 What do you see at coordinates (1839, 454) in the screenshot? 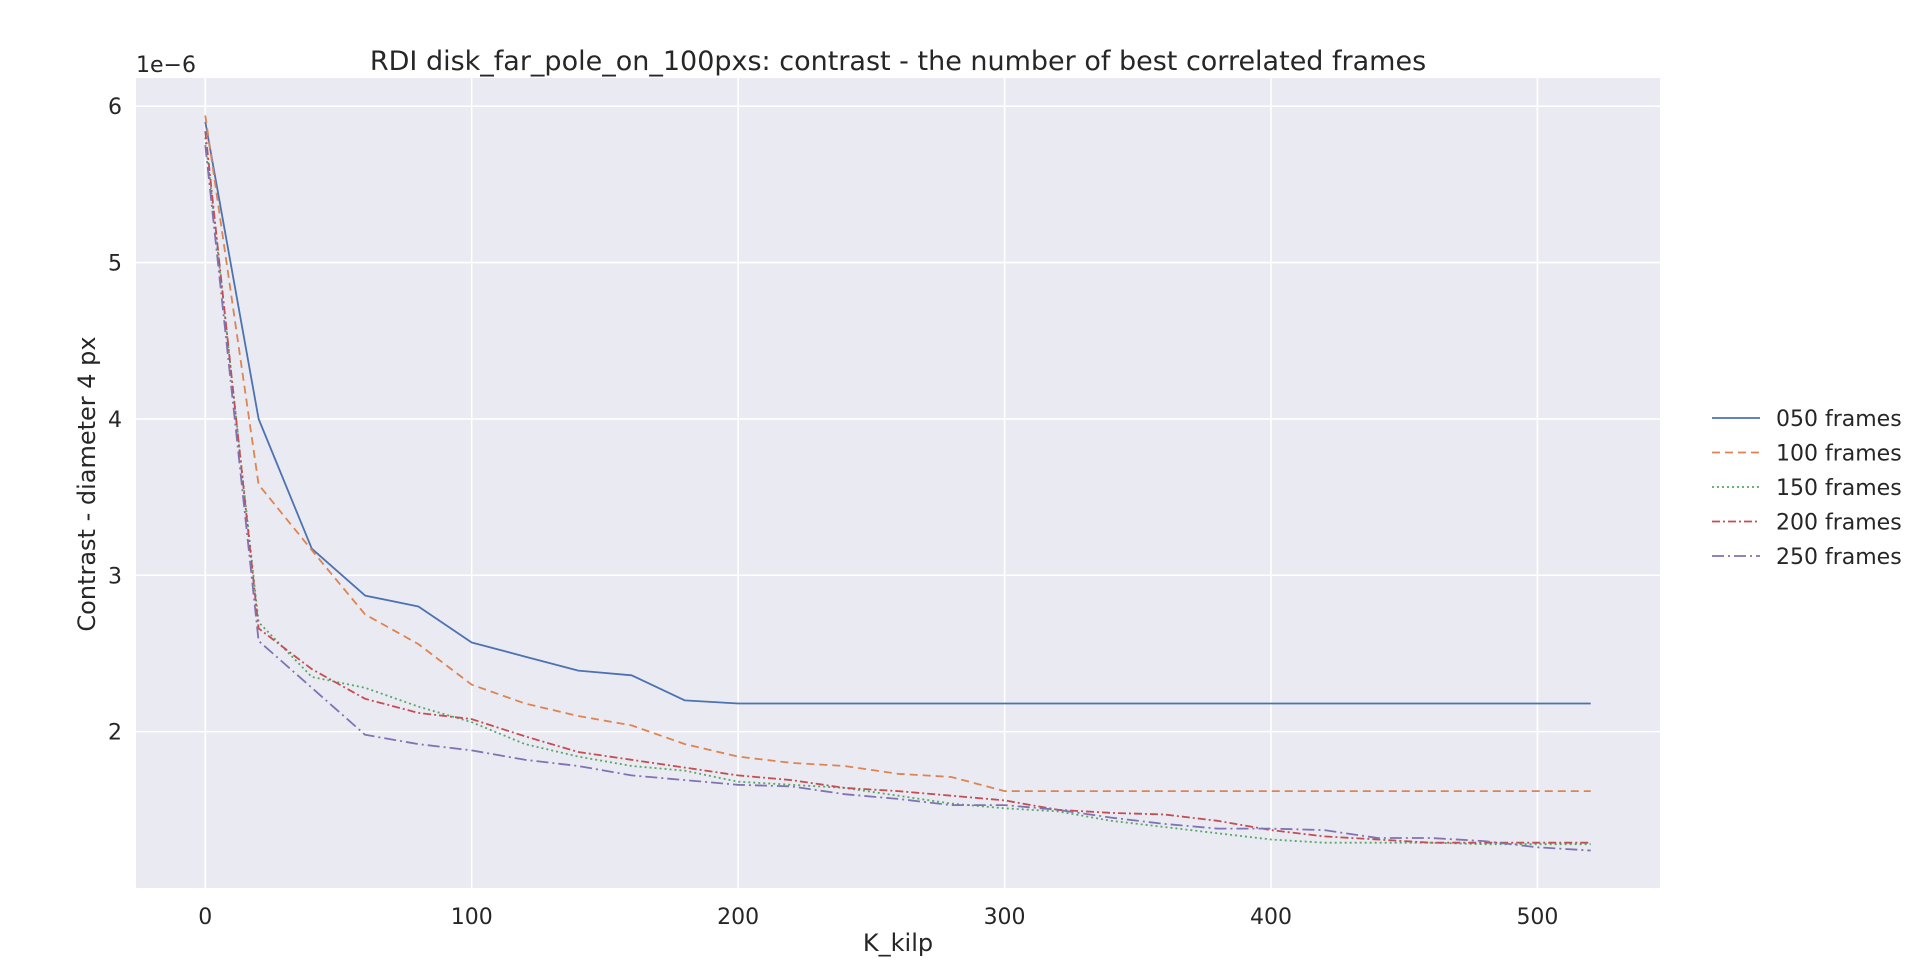
I see `legend-label: 100 frames` at bounding box center [1839, 454].